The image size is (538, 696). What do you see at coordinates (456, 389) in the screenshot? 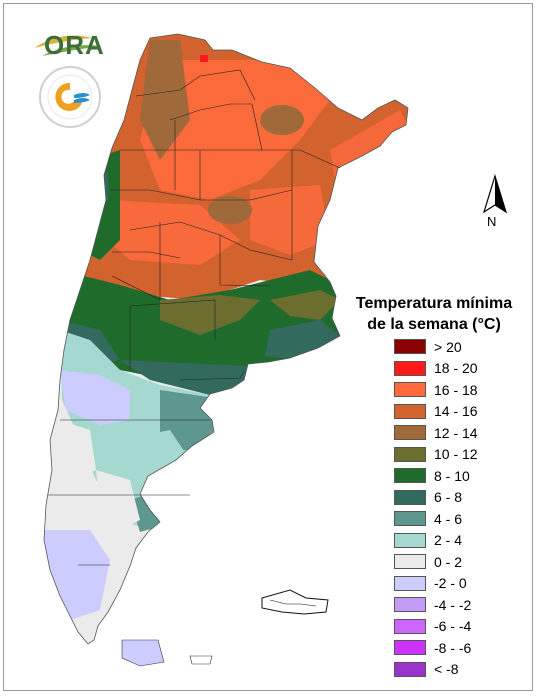
I see `legend-label: 16 - 18` at bounding box center [456, 389].